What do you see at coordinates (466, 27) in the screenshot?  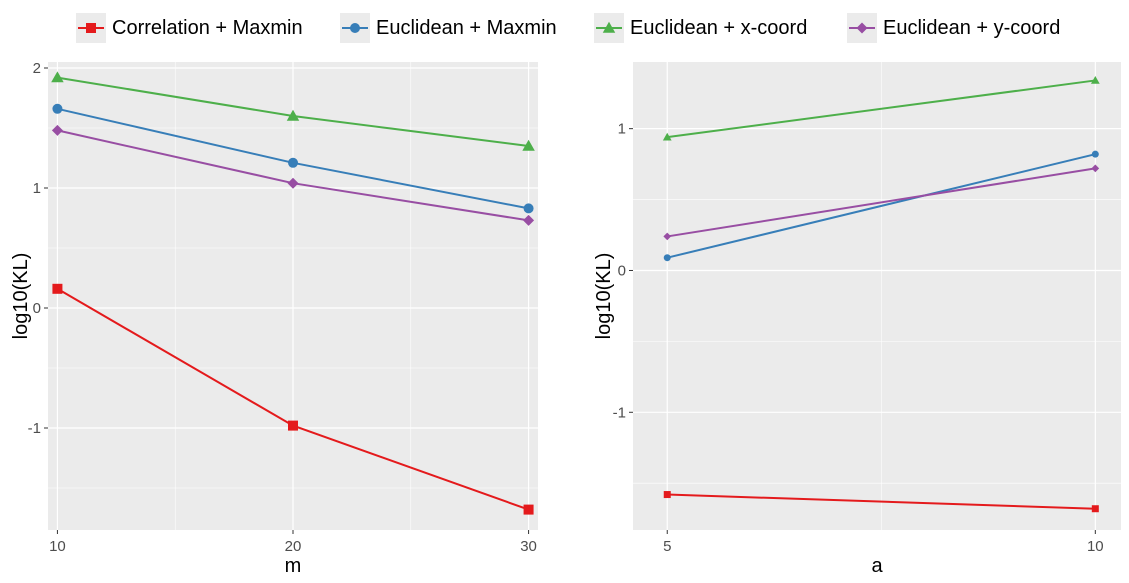 I see `legend-label: Euclidean + Maxmin` at bounding box center [466, 27].